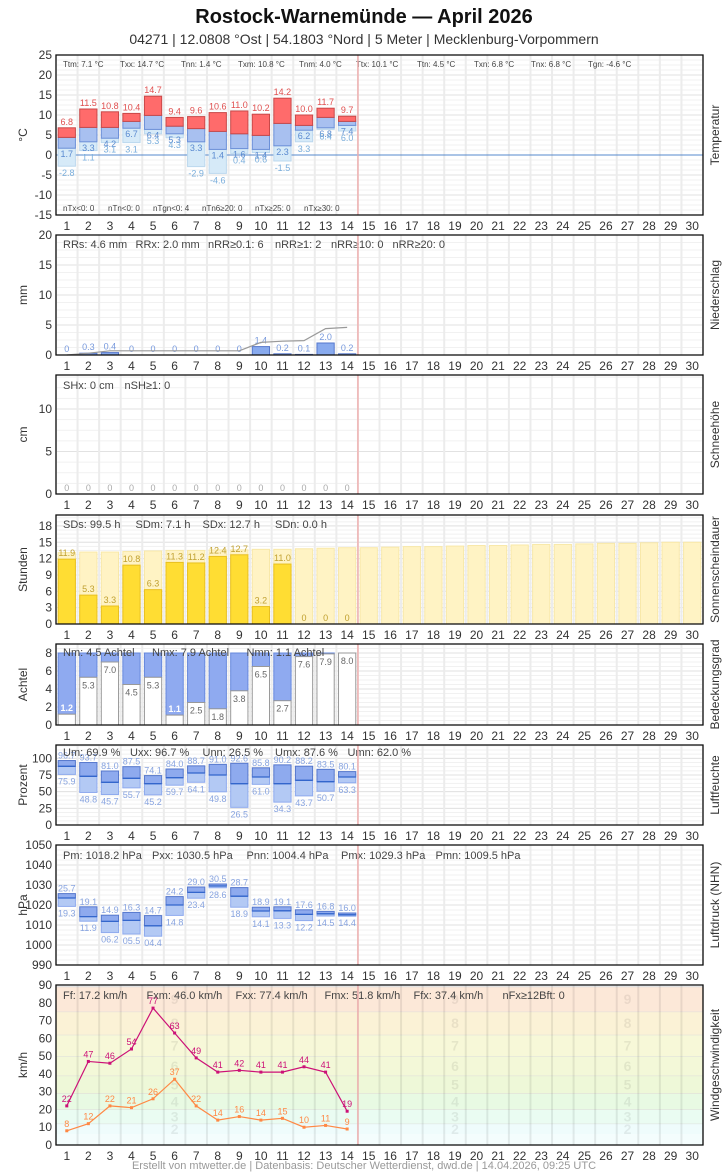 The width and height of the screenshot is (728, 1175). Describe the element at coordinates (347, 618) in the screenshot. I see `sun-label: 0` at that location.